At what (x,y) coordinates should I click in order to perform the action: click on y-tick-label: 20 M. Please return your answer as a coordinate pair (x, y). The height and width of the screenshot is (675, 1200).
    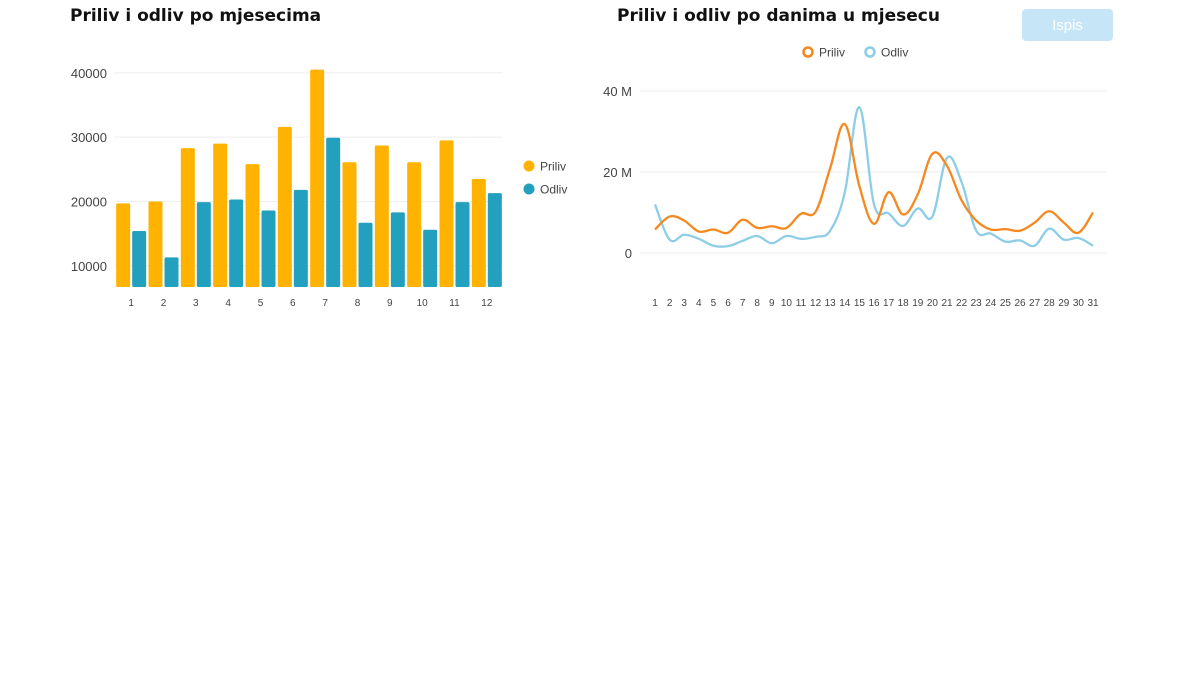
    Looking at the image, I should click on (617, 172).